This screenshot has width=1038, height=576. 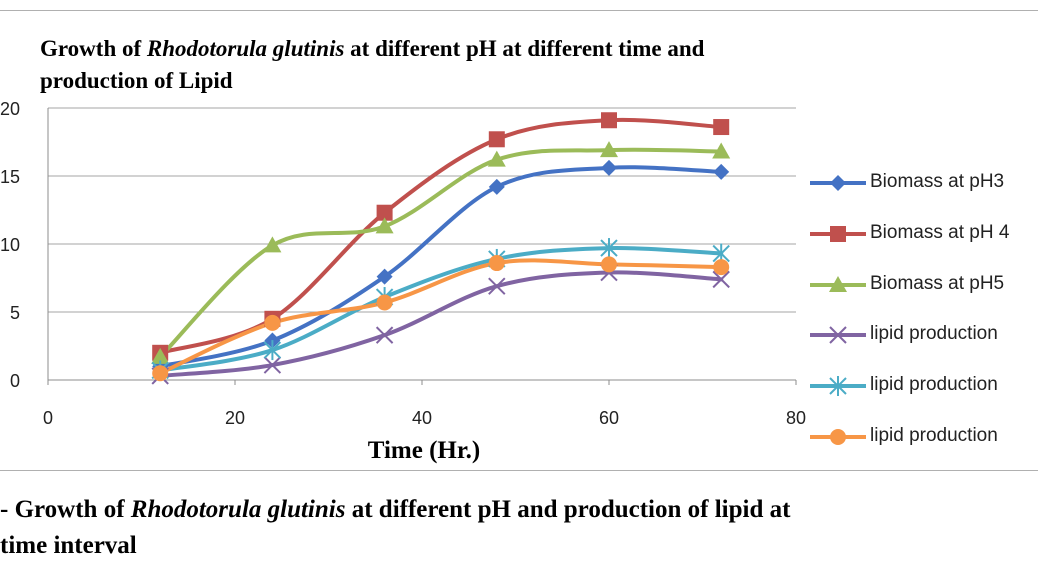 What do you see at coordinates (937, 283) in the screenshot?
I see `legend-label-3: Biomass at pH5` at bounding box center [937, 283].